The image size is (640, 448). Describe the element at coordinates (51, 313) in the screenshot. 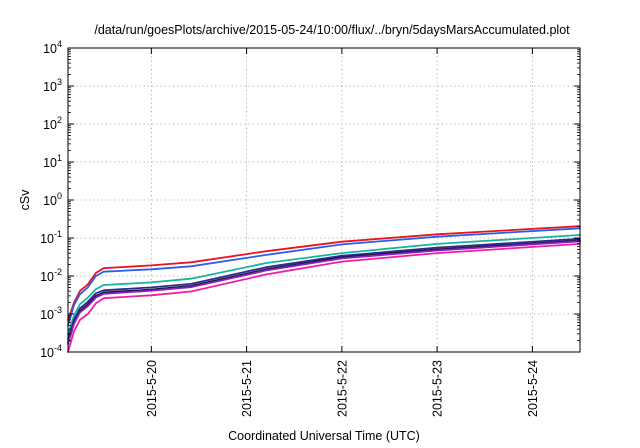

I see `y-tick-label: 10⁻³` at that location.